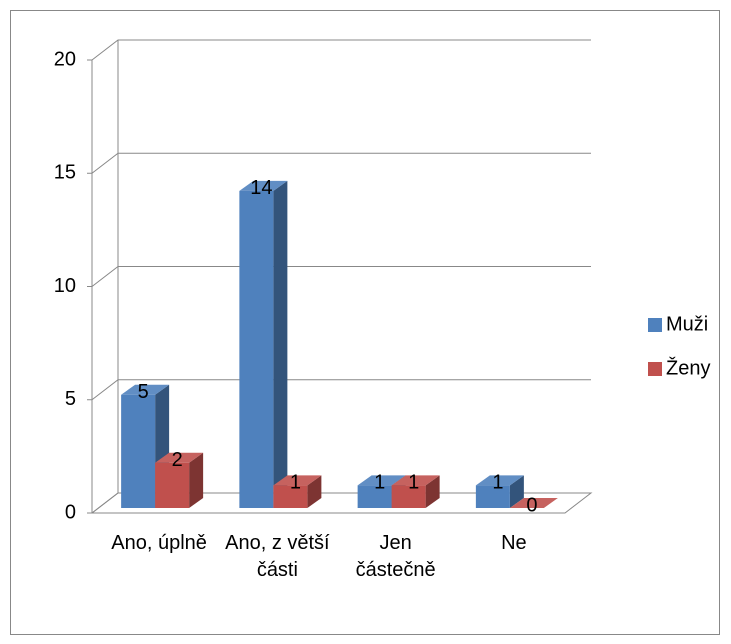 This screenshot has height=644, width=731. I want to click on legend-label: Muži, so click(687, 324).